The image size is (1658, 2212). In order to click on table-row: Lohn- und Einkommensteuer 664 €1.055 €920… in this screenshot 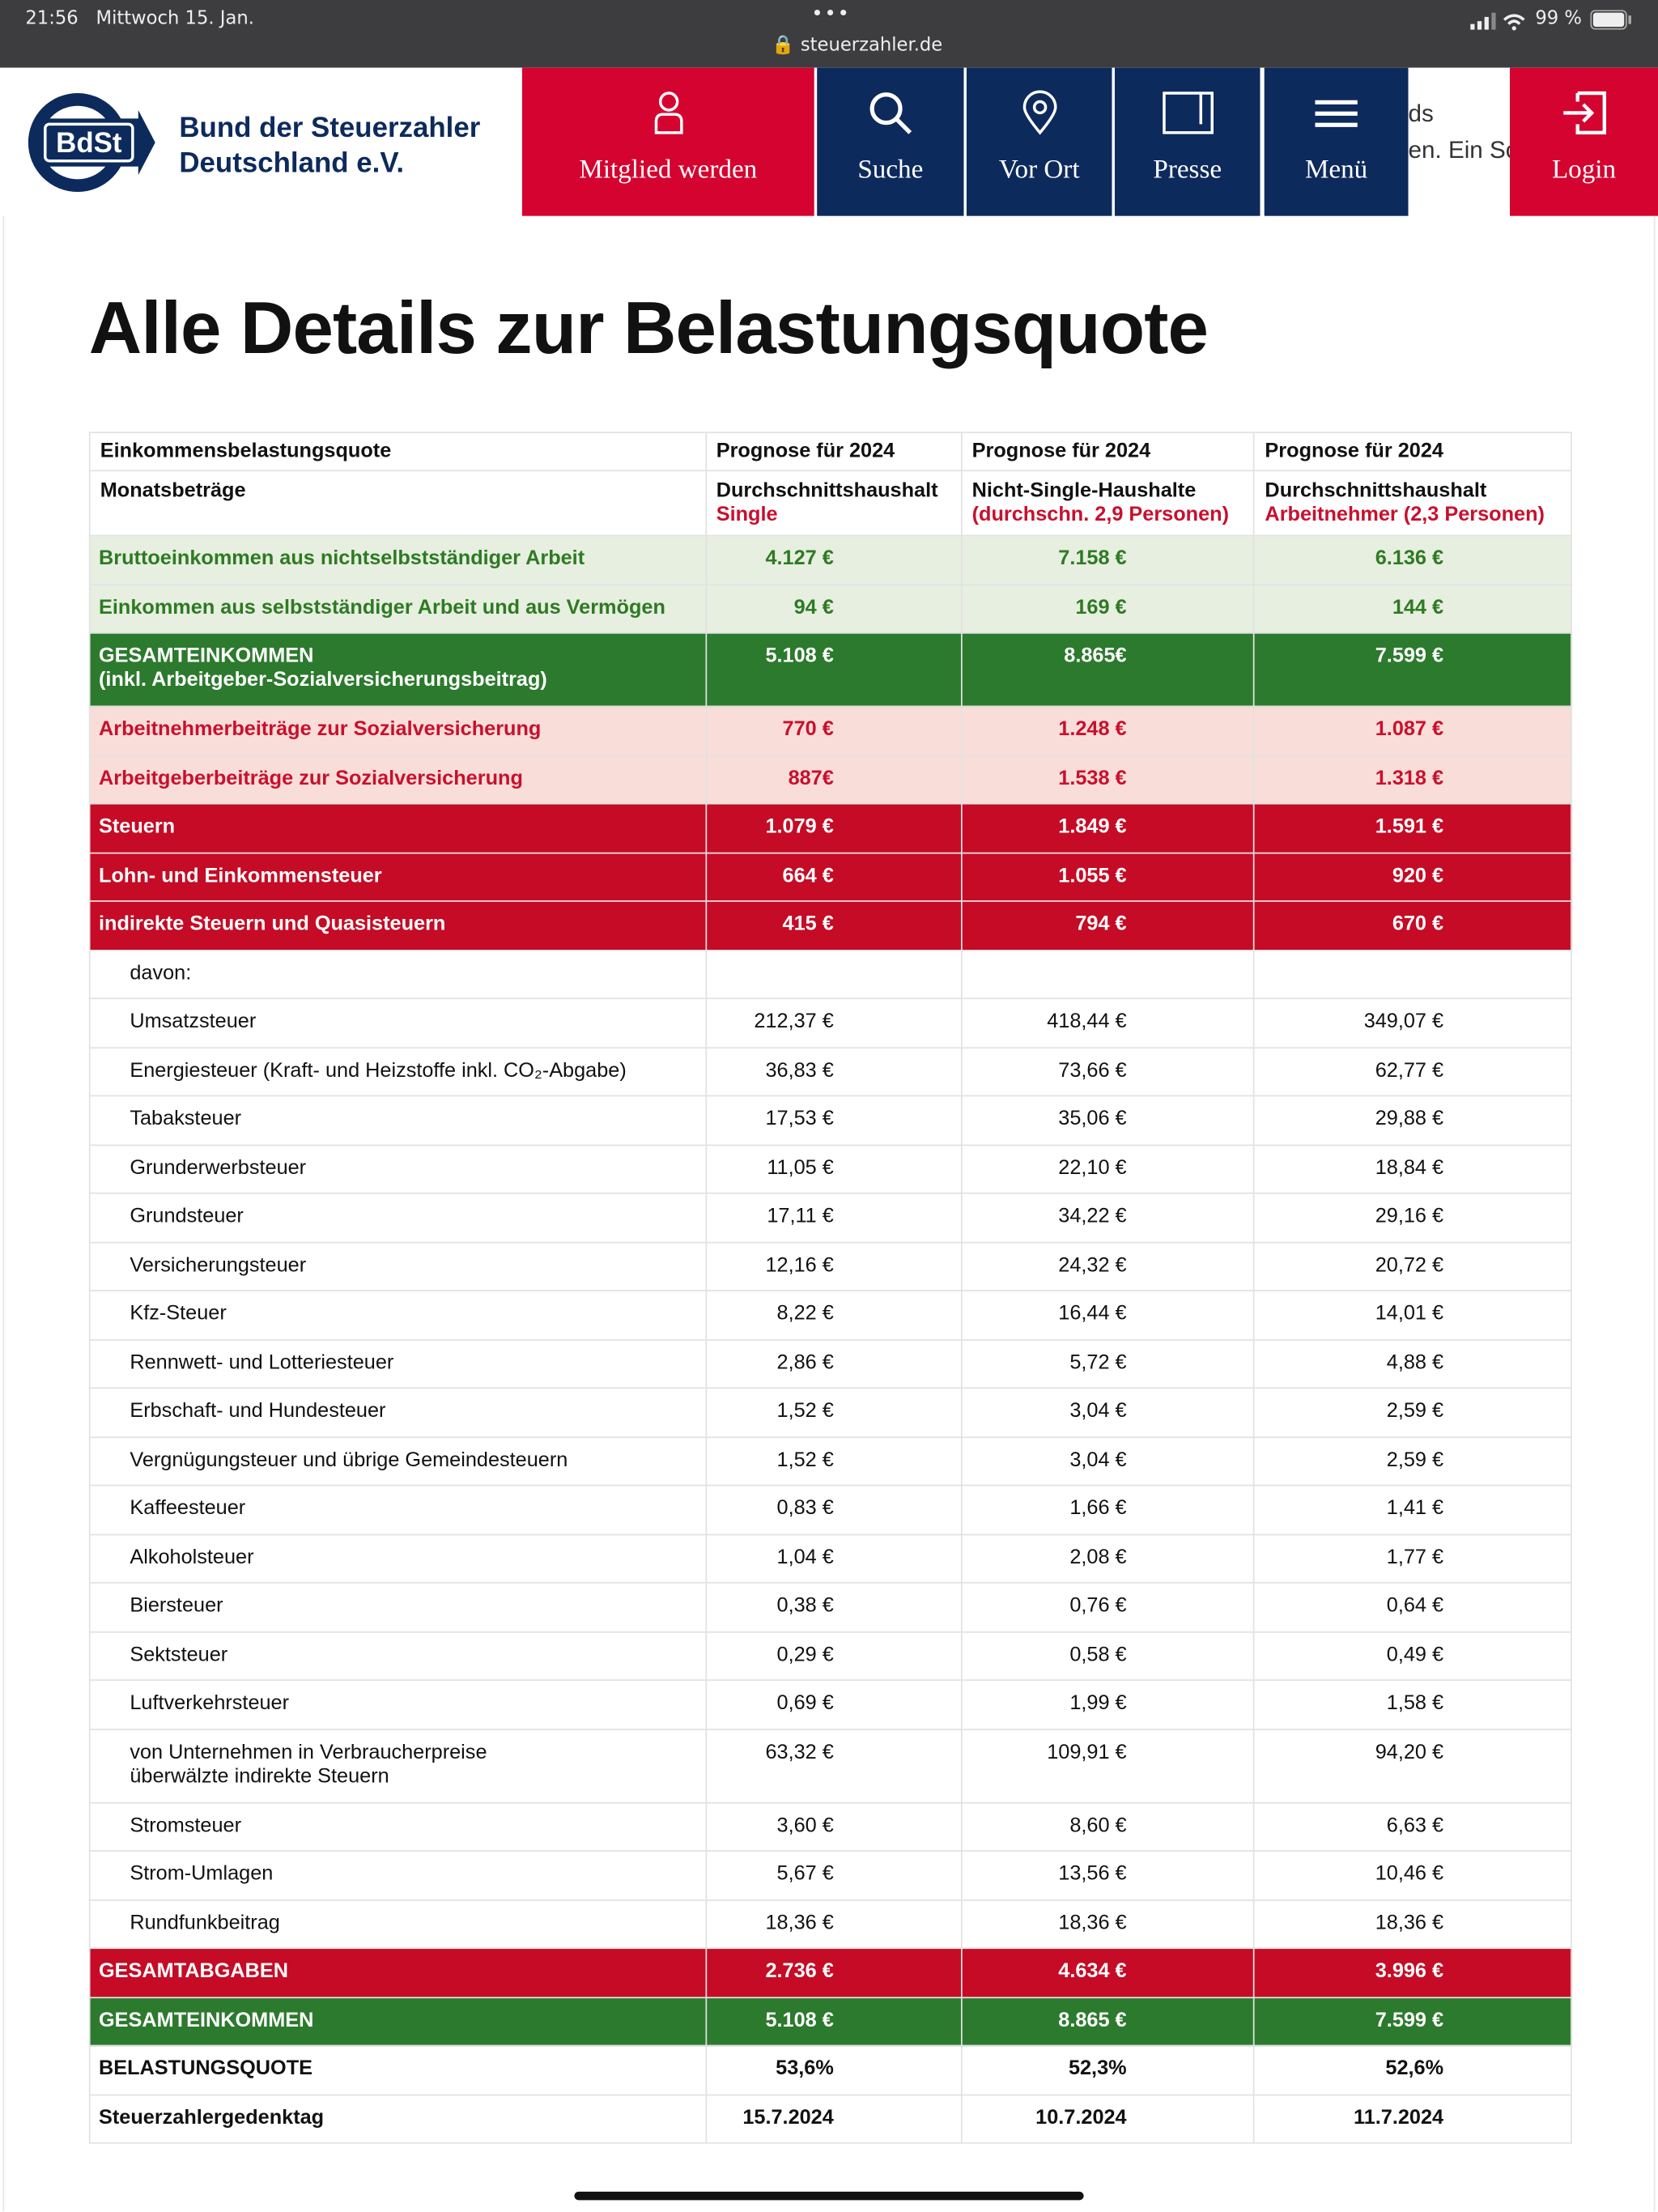, I will do `click(830, 877)`.